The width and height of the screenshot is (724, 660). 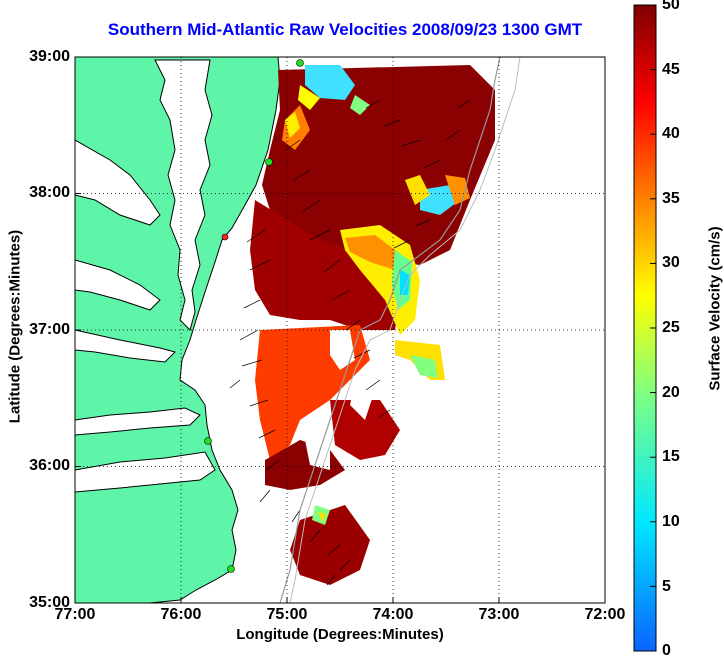 I want to click on x-tick-label: 73:00, so click(x=499, y=614).